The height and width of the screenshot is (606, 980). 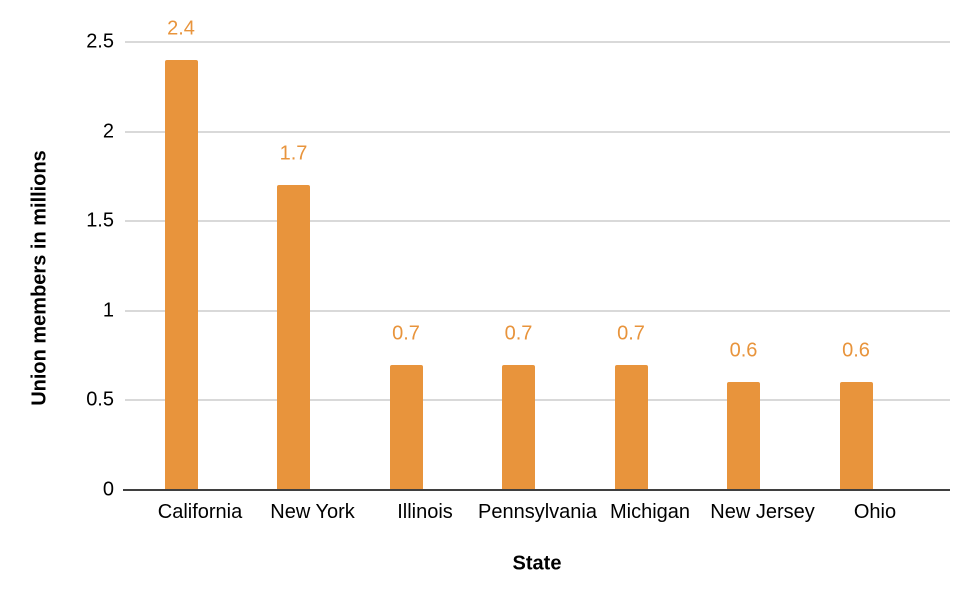 What do you see at coordinates (100, 220) in the screenshot?
I see `y-tick-label: 1.5` at bounding box center [100, 220].